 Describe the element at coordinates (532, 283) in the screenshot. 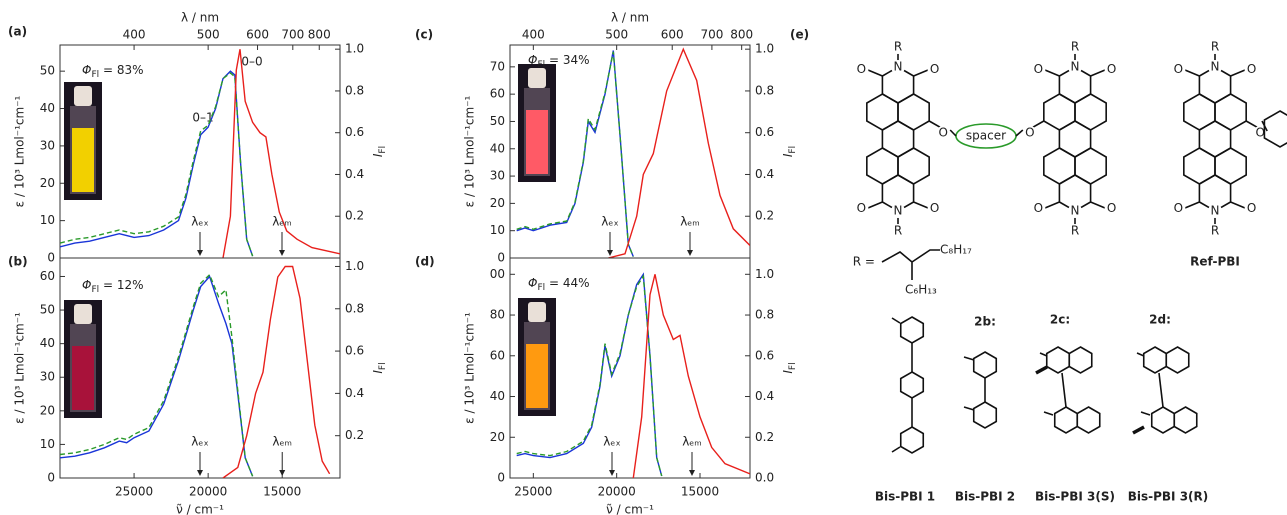

I see `yield-symbol: Φ` at that location.